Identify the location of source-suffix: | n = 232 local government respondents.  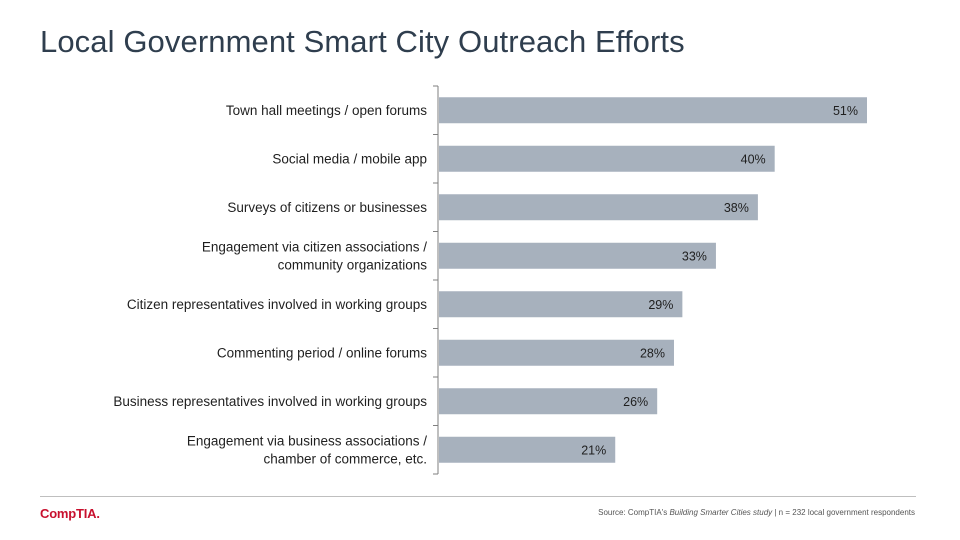
(843, 512).